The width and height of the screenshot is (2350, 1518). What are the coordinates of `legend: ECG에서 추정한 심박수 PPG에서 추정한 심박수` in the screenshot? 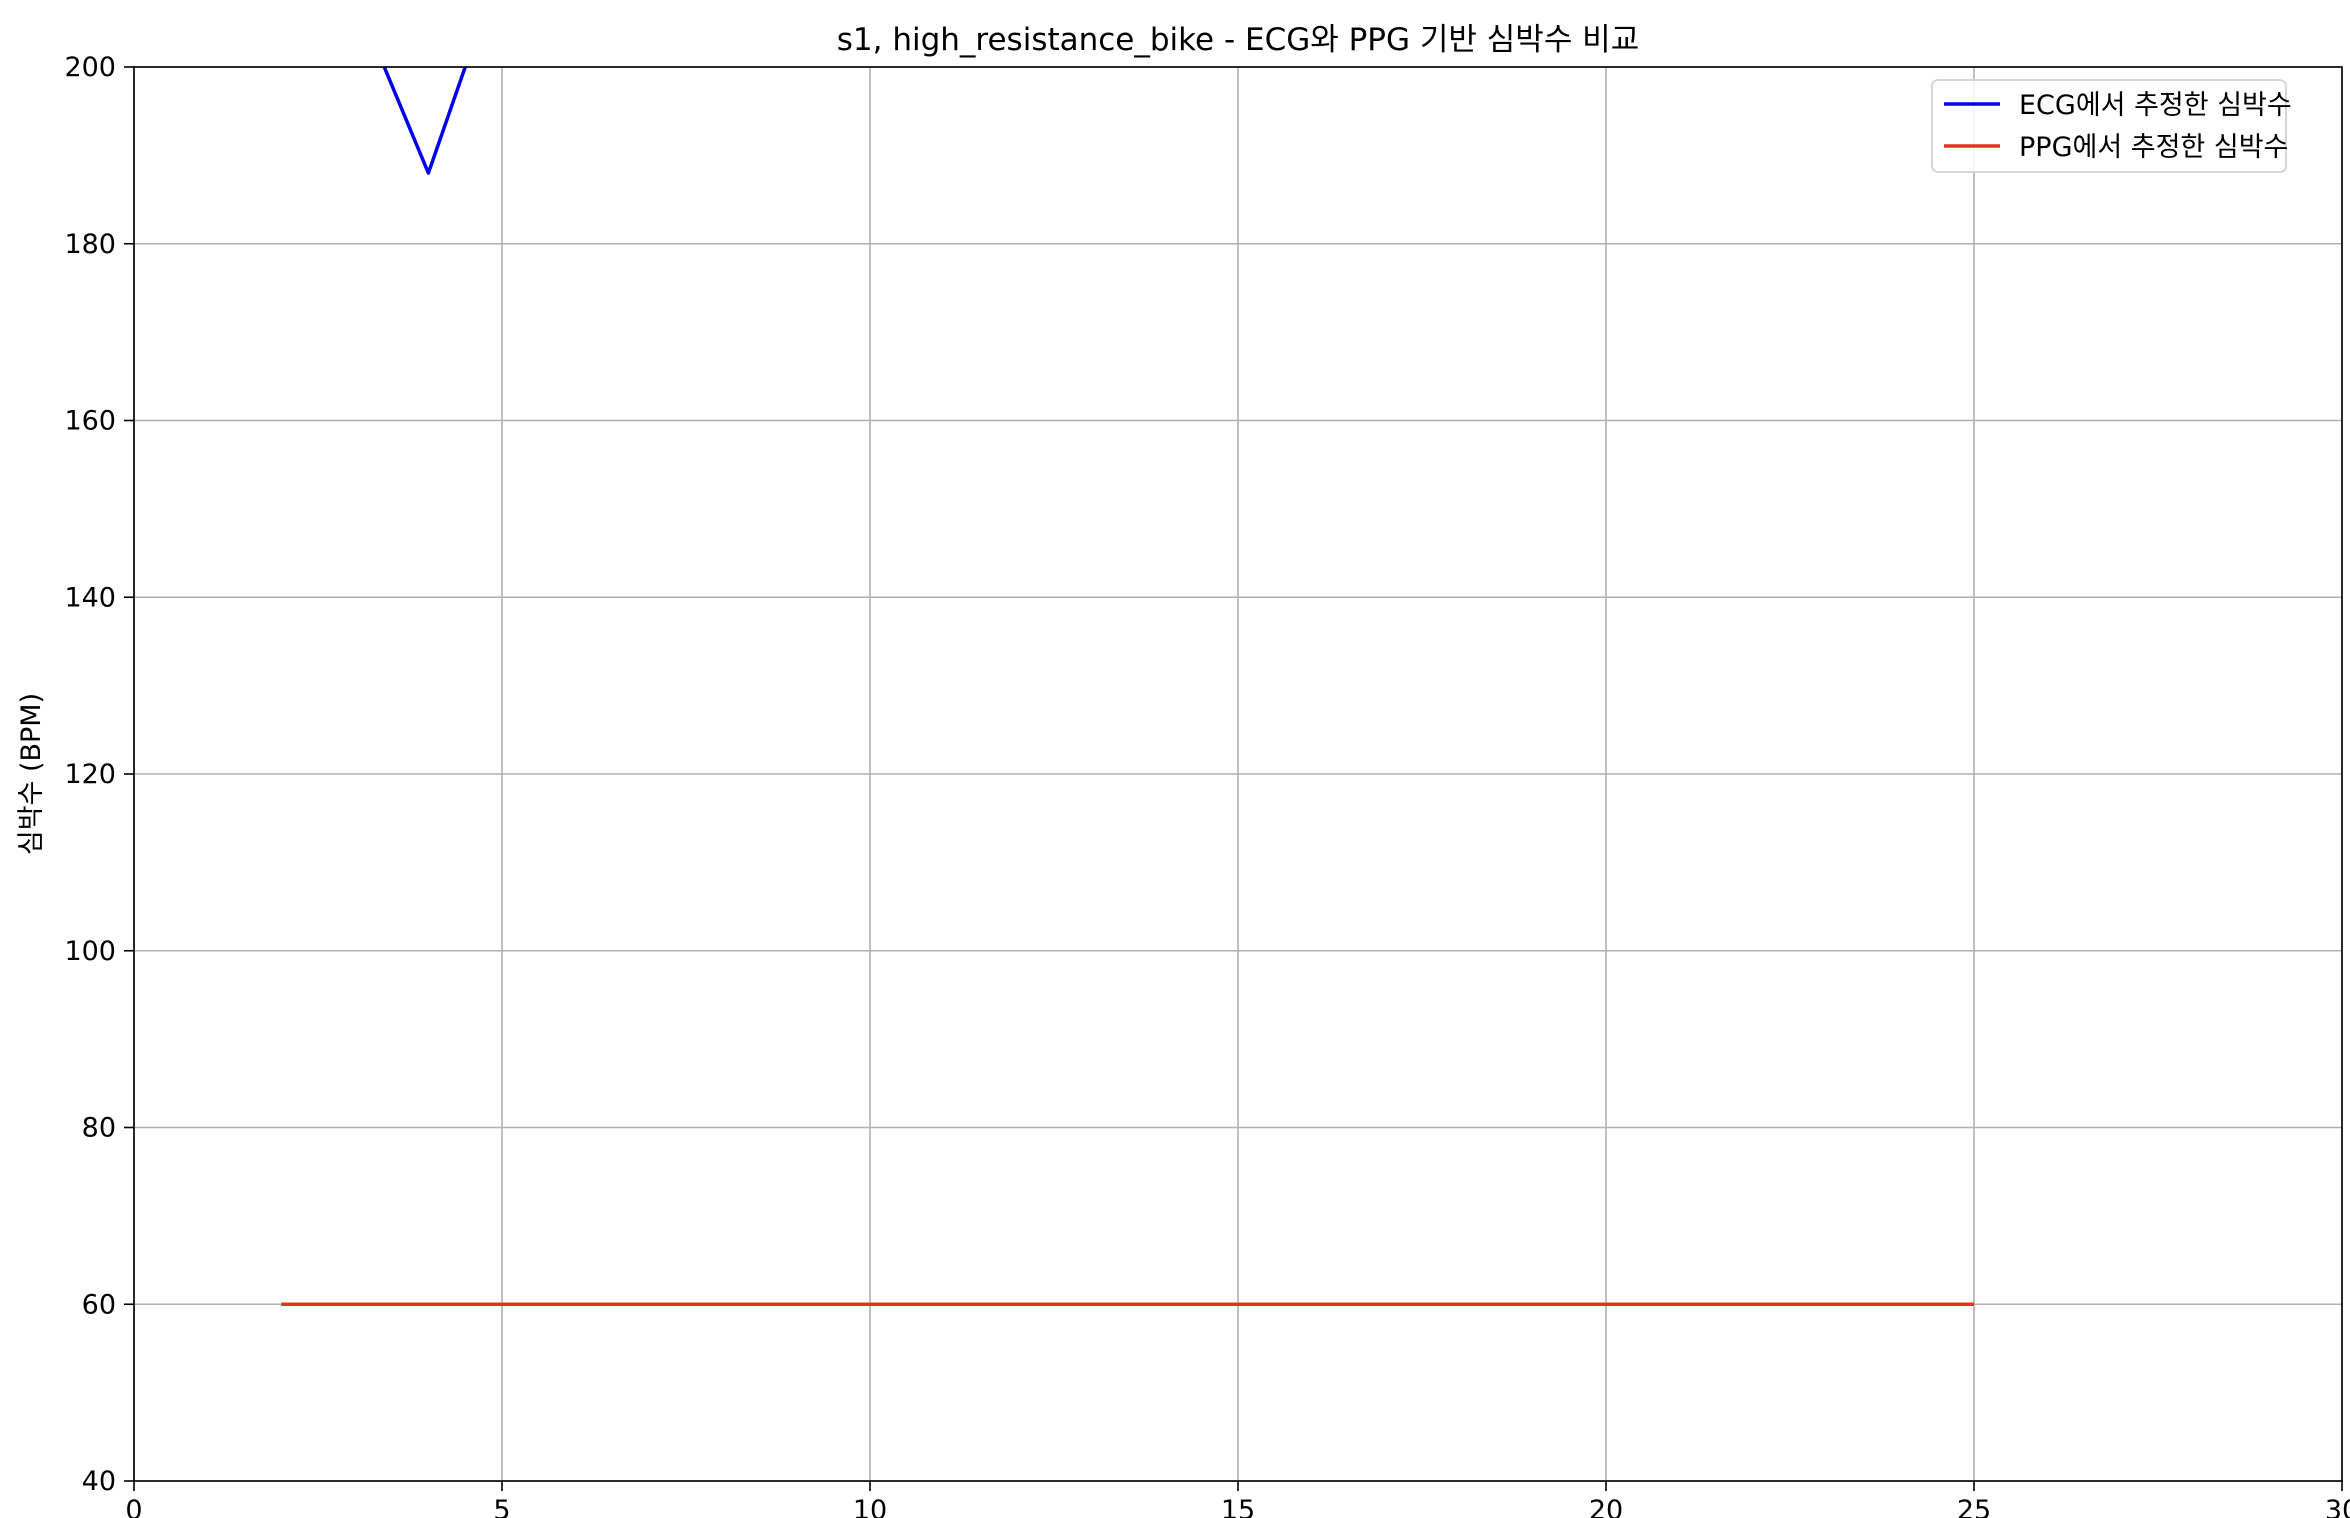 It's located at (2111, 126).